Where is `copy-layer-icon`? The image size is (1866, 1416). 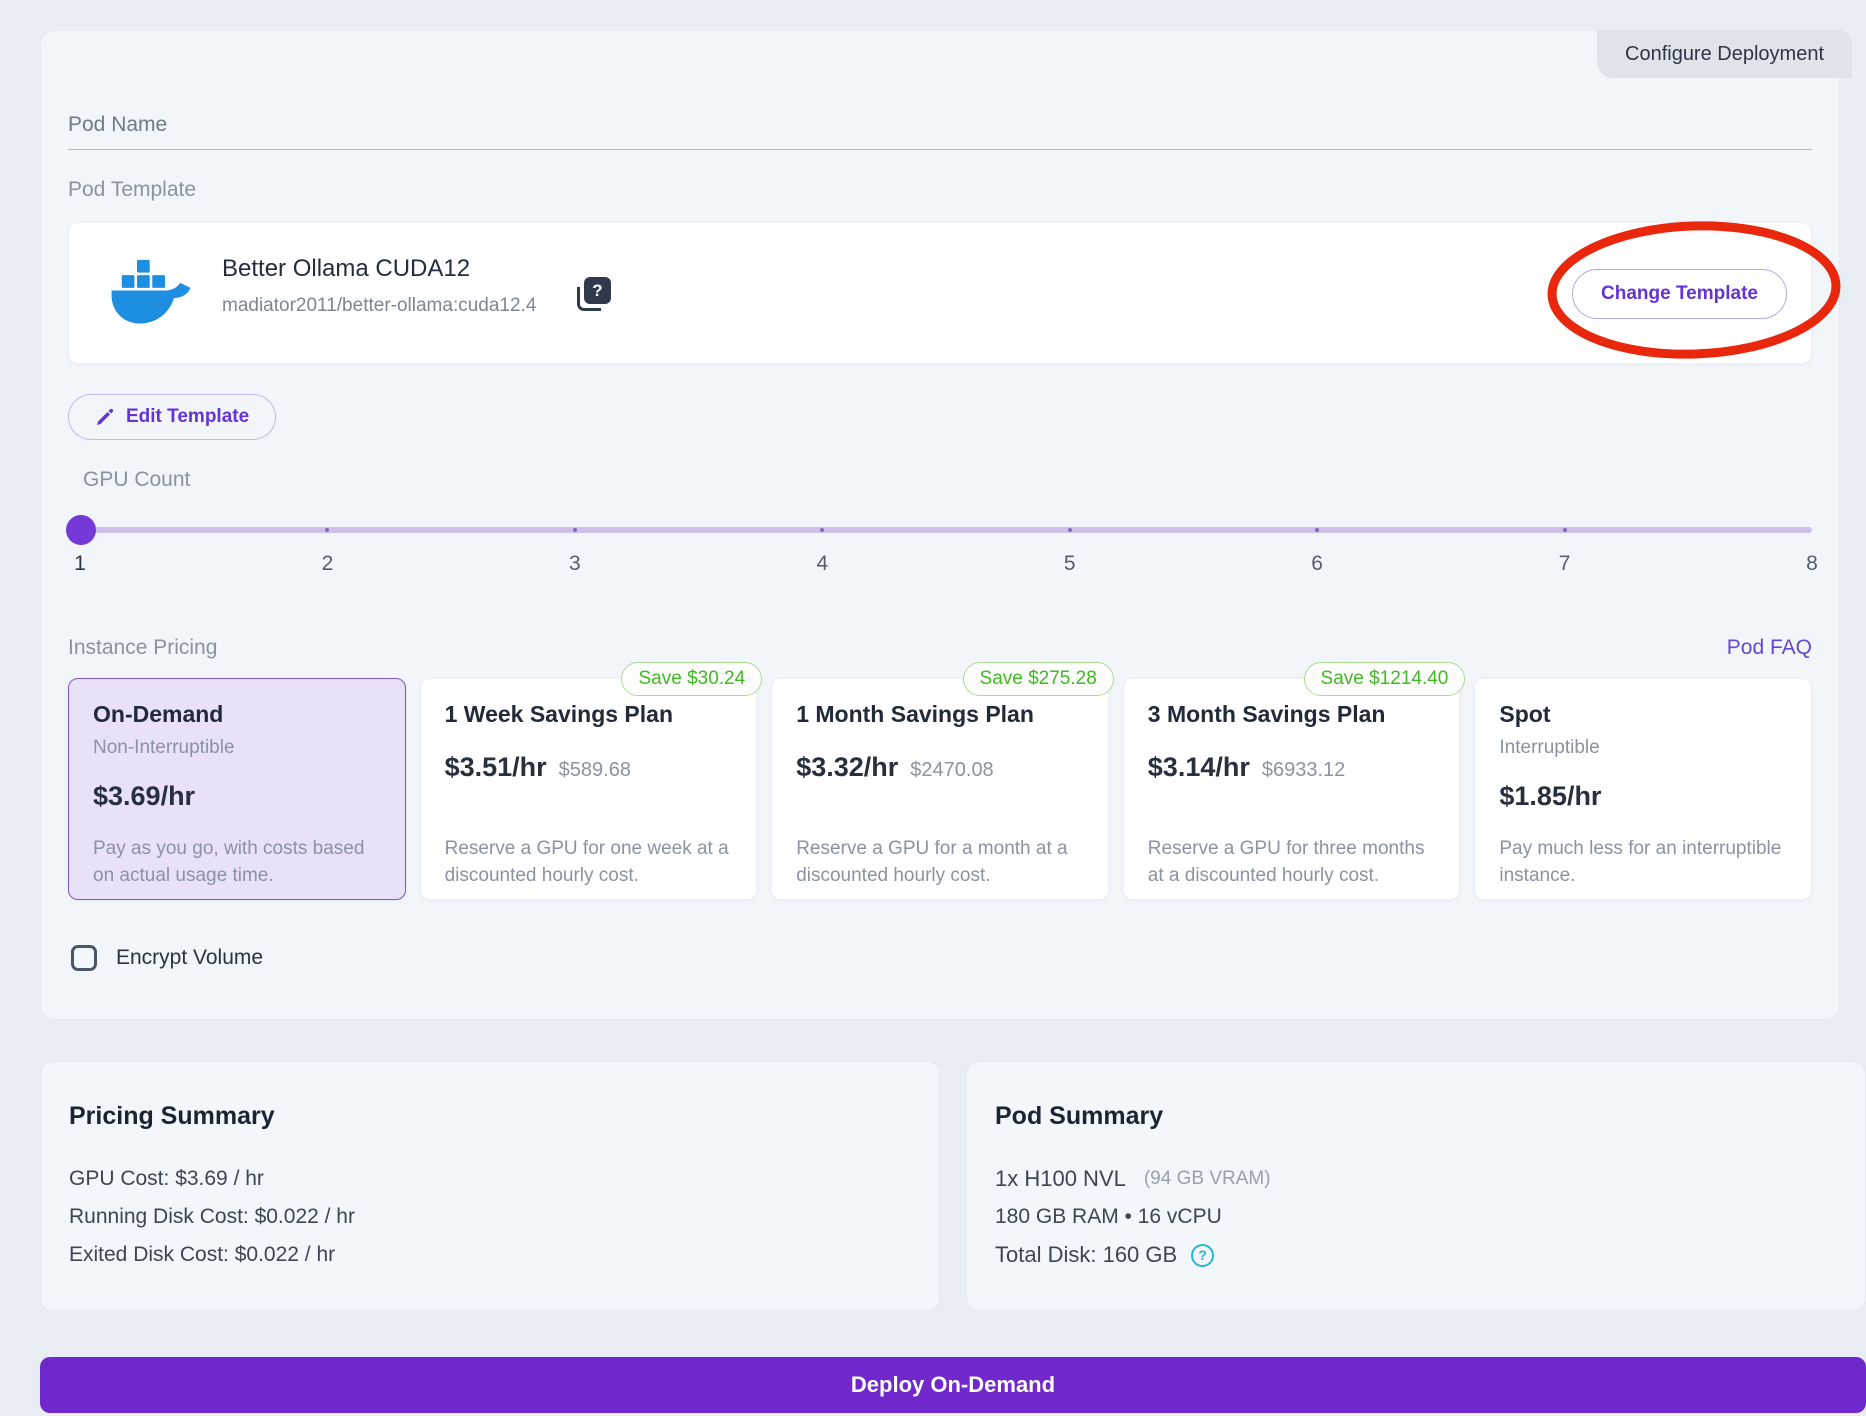 copy-layer-icon is located at coordinates (589, 299).